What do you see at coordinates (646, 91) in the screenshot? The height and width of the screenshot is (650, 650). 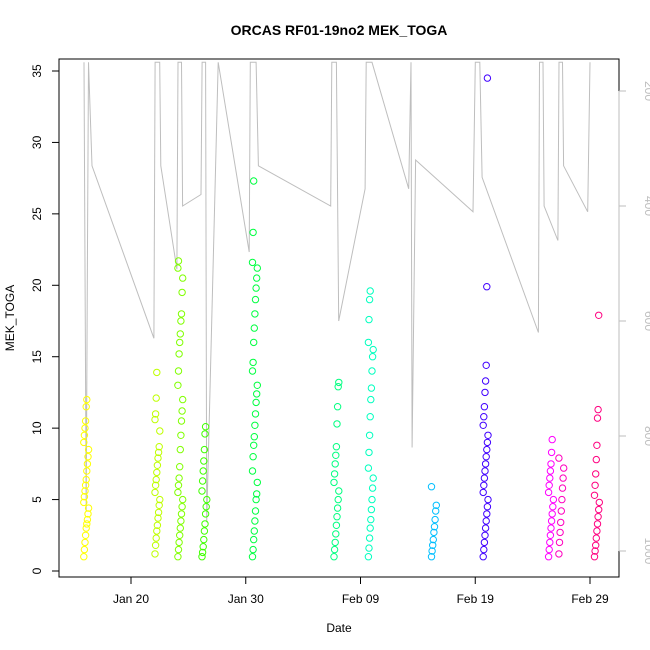 I see `right-tick-label: 200` at bounding box center [646, 91].